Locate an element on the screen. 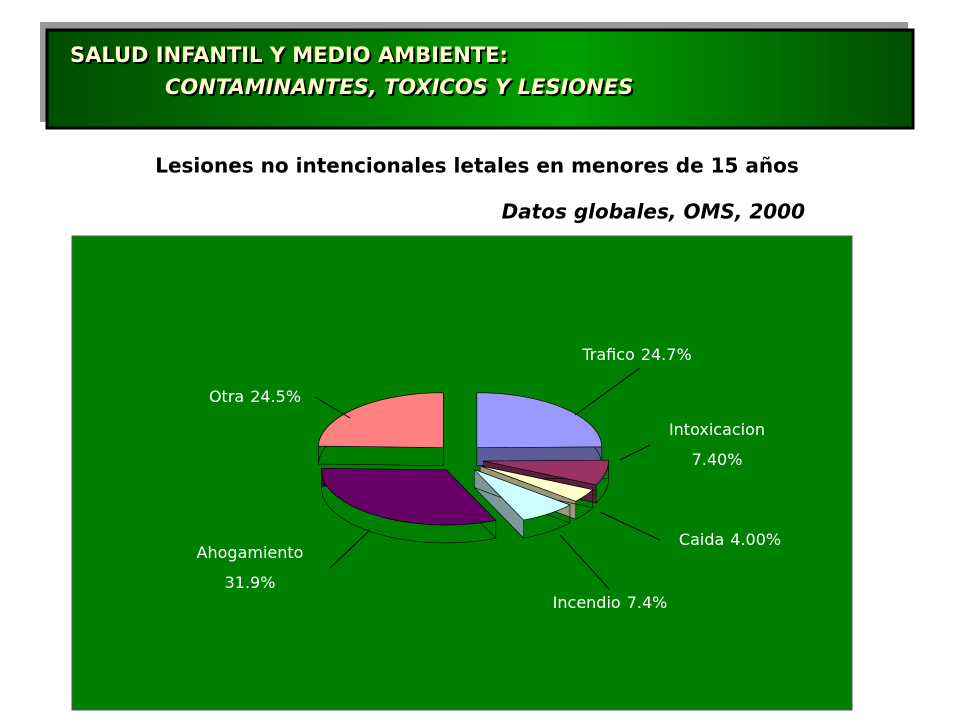 The height and width of the screenshot is (724, 960). value-label: 4.00% is located at coordinates (755, 539).